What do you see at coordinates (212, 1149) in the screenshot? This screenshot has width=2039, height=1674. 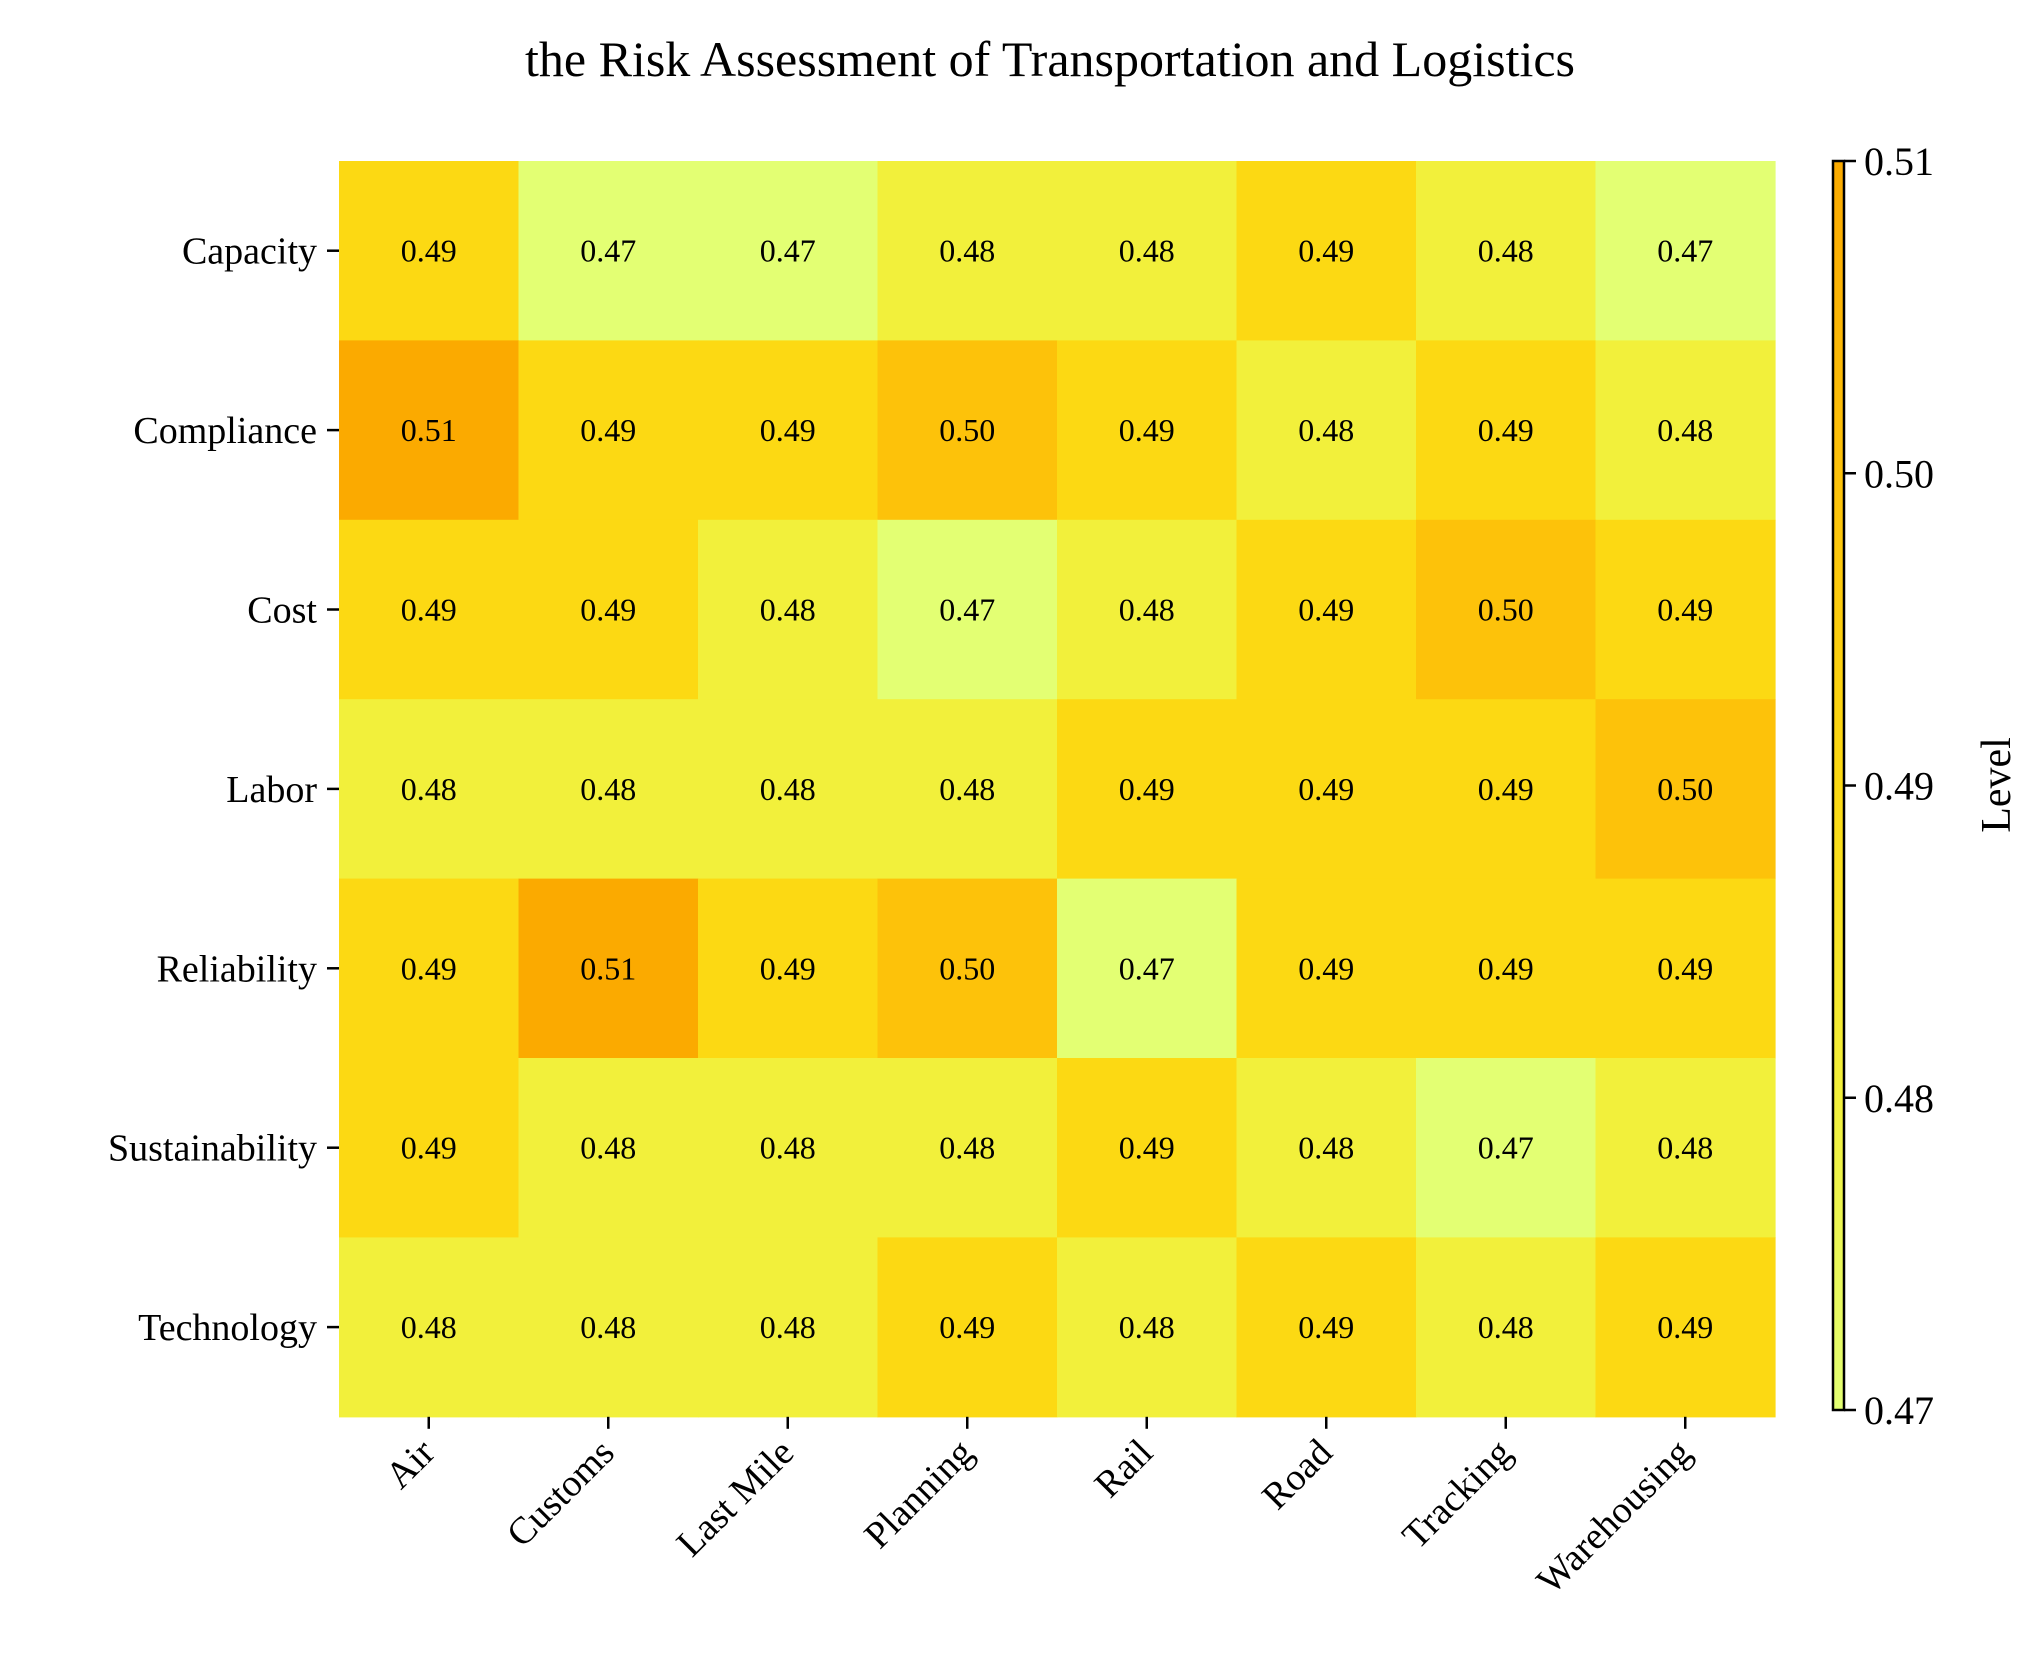 I see `y-tick-label: Sustainability` at bounding box center [212, 1149].